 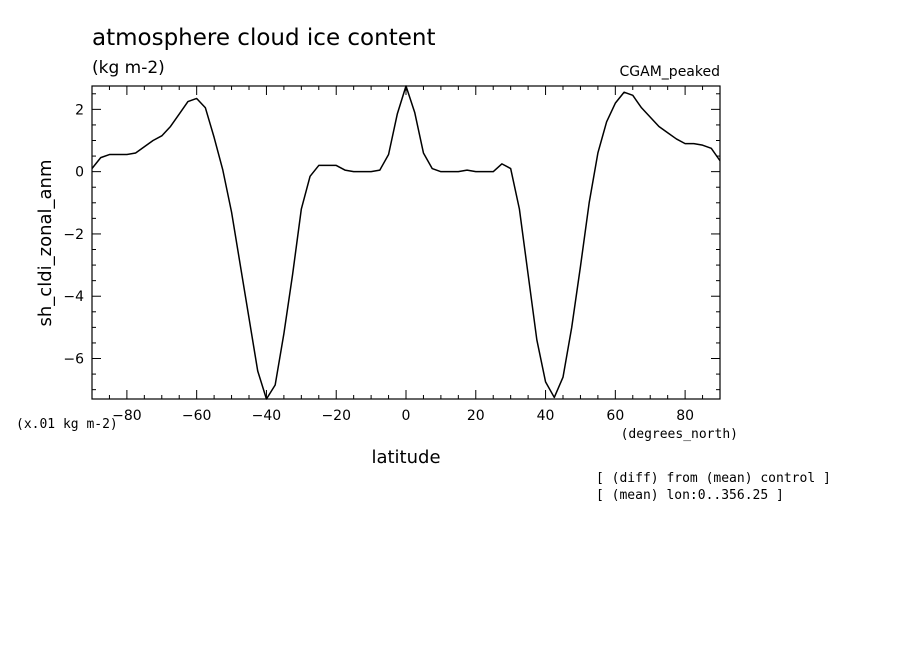 I want to click on y-scale-label: (x.01 kg m-2), so click(x=67, y=424).